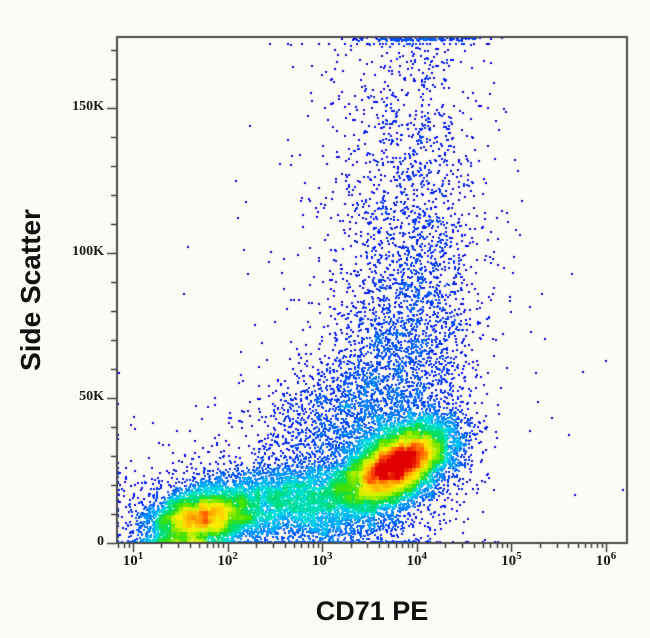 This screenshot has width=650, height=638. I want to click on y-tick-label: 100K, so click(88, 251).